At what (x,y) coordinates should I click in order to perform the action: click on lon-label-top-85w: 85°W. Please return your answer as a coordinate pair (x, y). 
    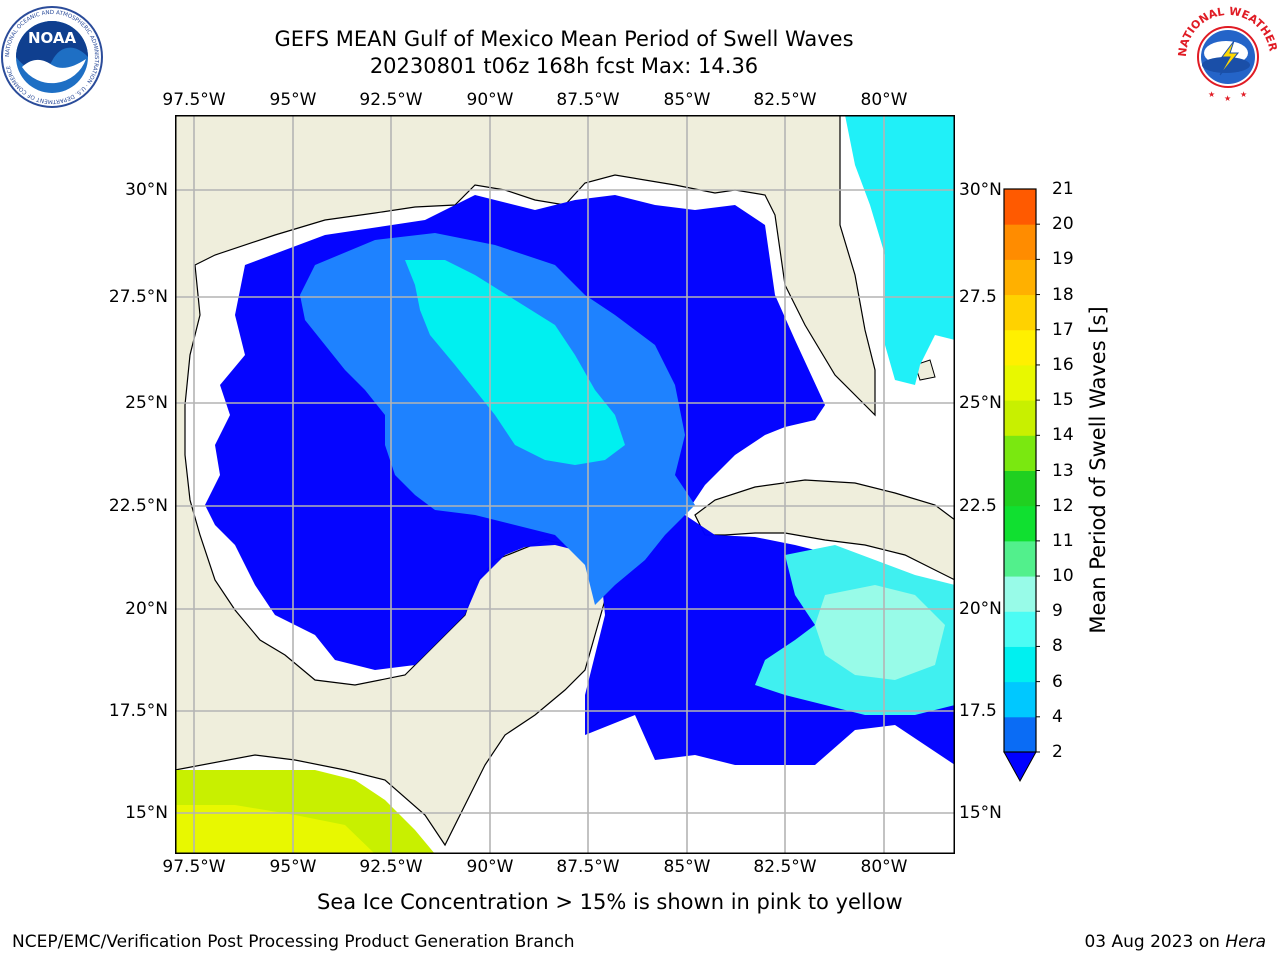
    Looking at the image, I should click on (687, 100).